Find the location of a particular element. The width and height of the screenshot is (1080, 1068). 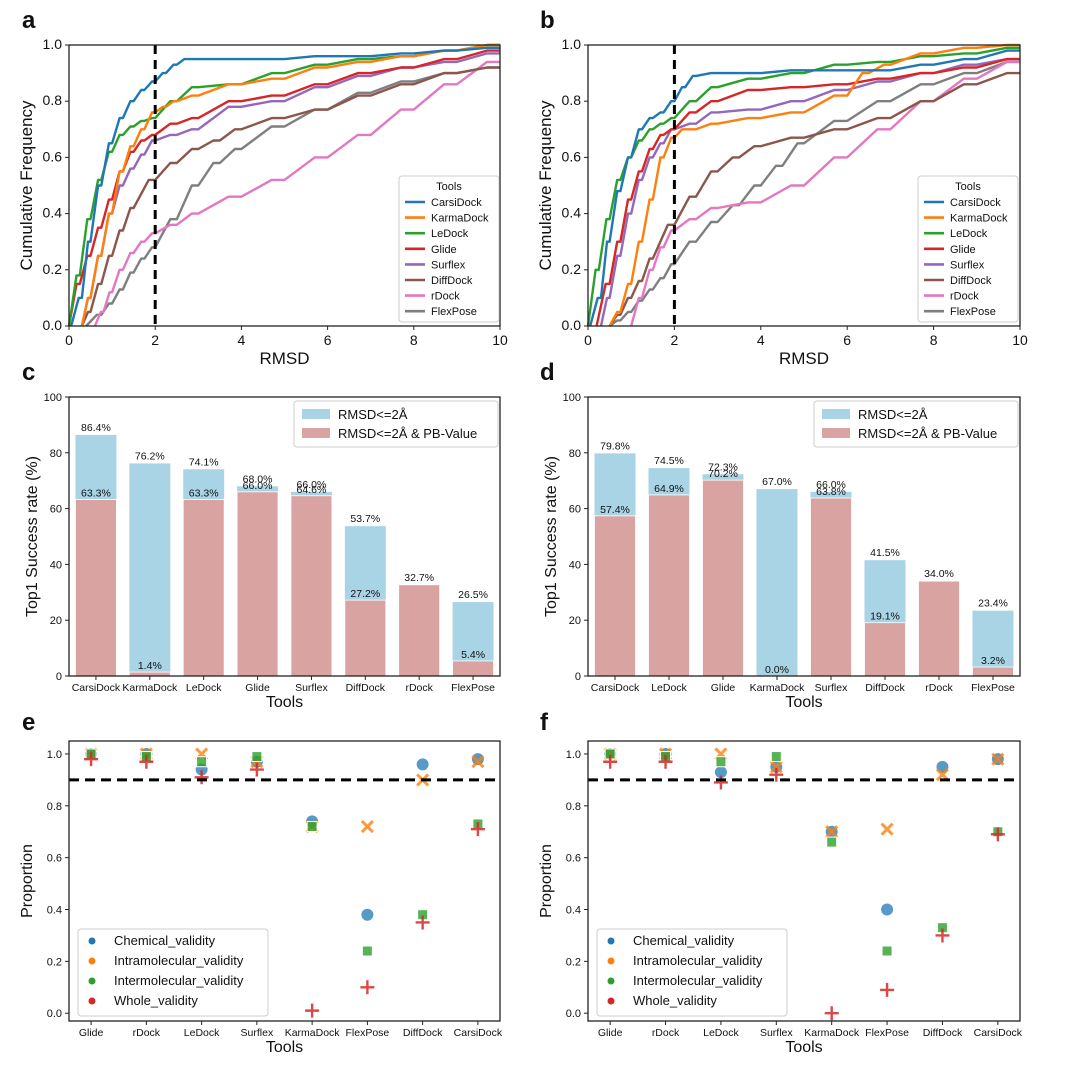

x-tick-label: CarsiDock is located at coordinates (615, 688).